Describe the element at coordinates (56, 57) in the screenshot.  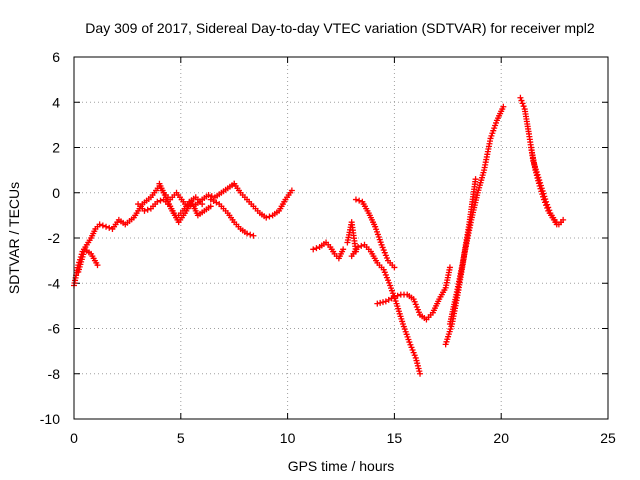
I see `y-tick-label: 6` at that location.